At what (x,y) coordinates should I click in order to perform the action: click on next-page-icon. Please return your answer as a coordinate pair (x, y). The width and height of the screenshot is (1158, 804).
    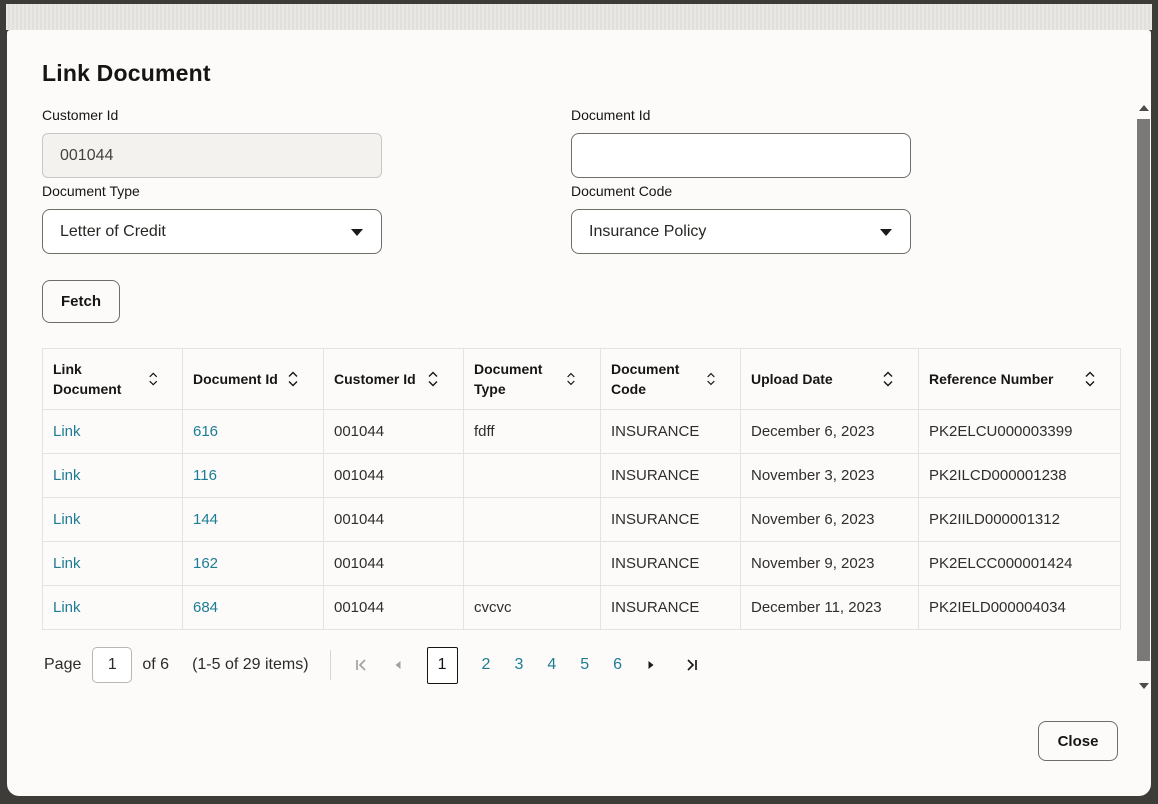
    Looking at the image, I should click on (651, 665).